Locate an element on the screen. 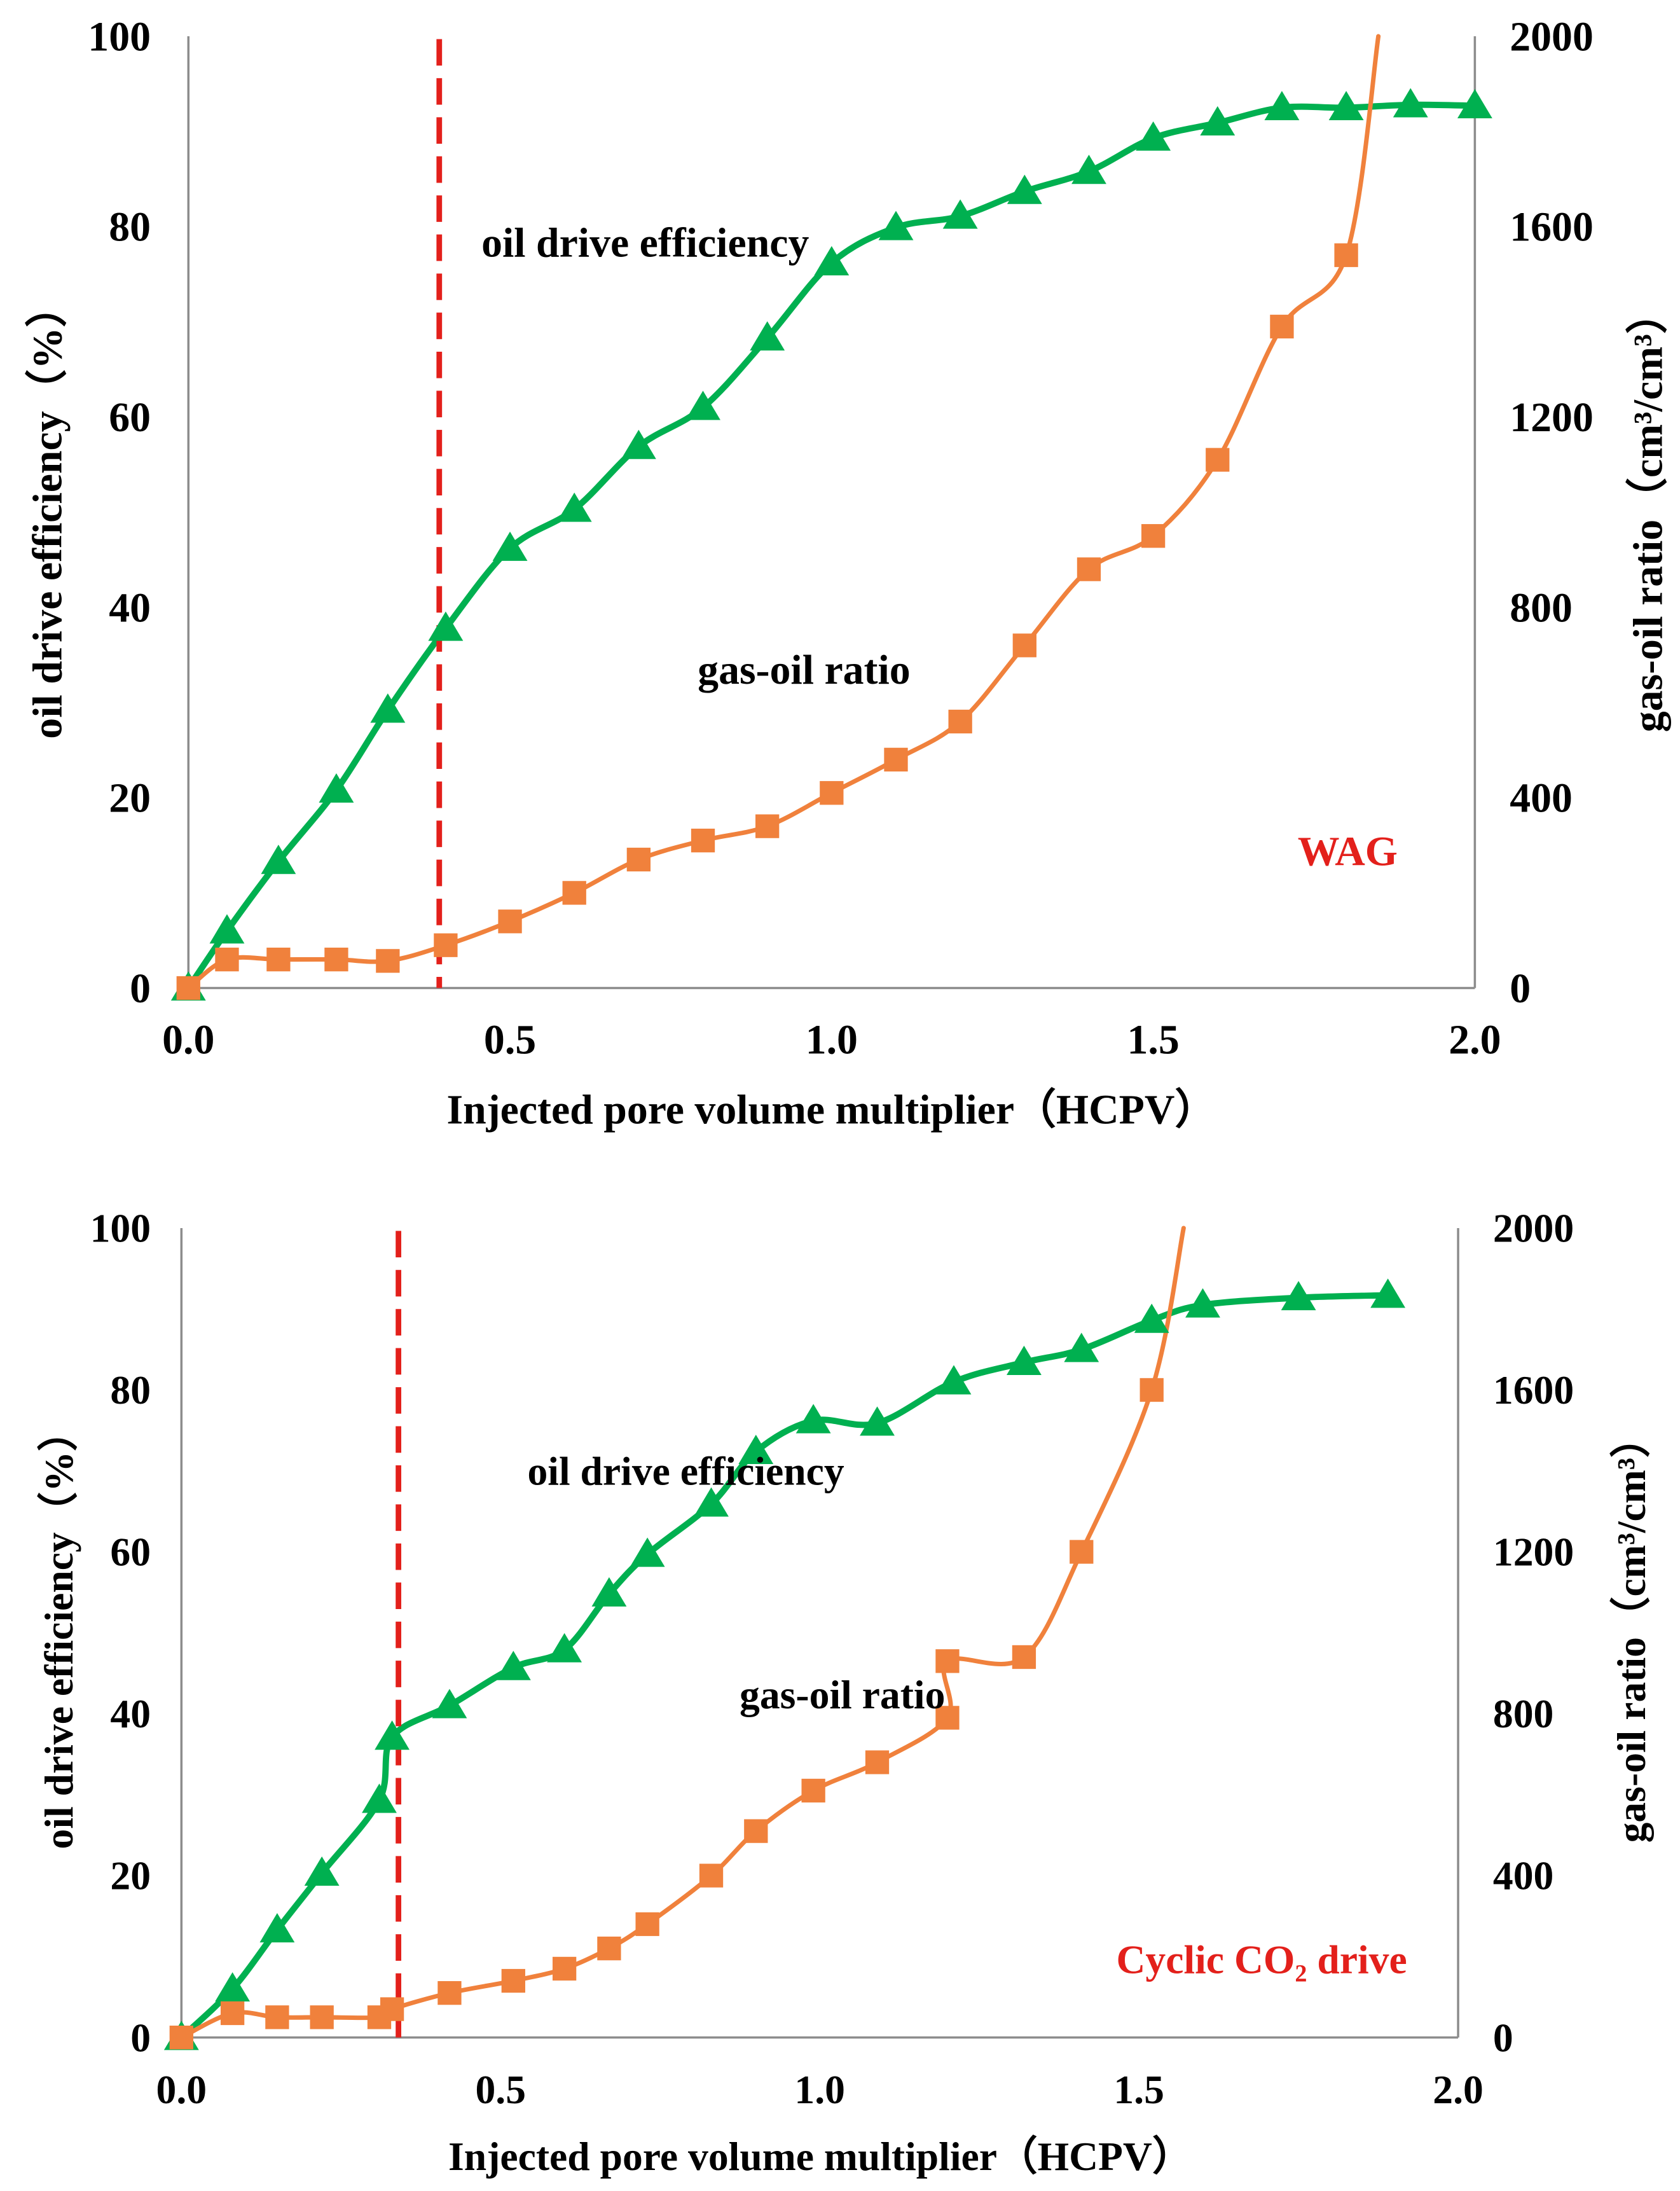 Image resolution: width=1680 pixels, height=2191 pixels. y-tick-label: 60 is located at coordinates (130, 417).